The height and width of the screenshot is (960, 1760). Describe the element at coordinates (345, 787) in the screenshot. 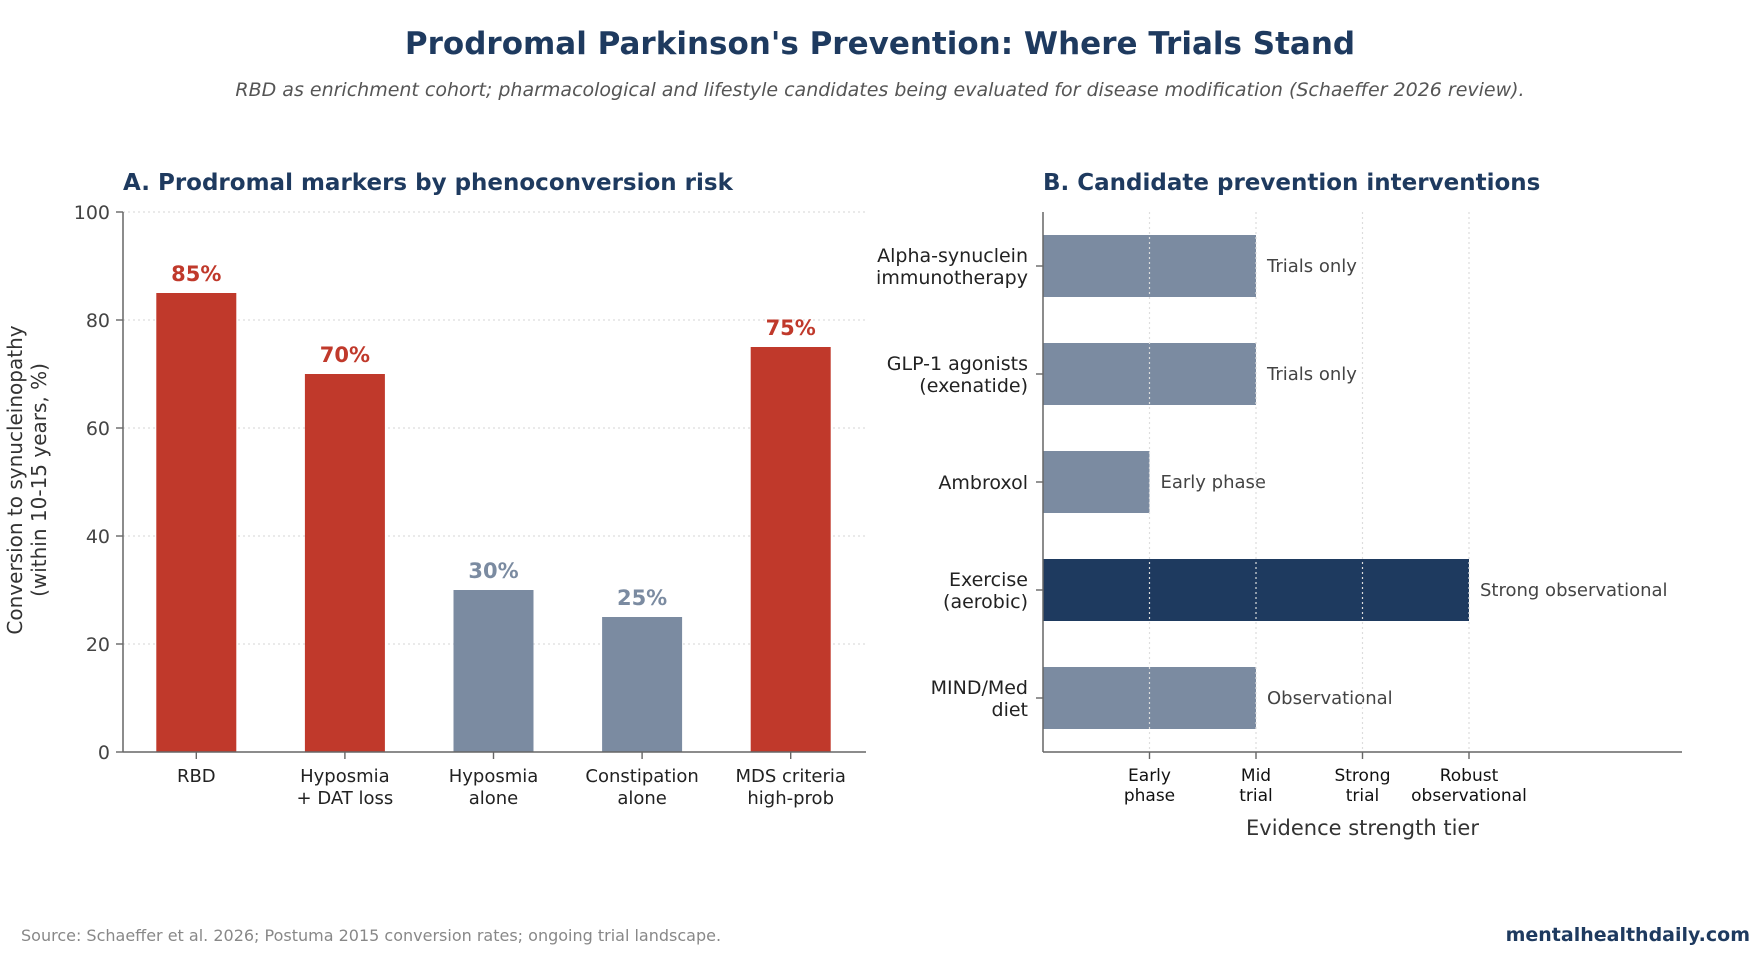

I see `x-tick-label: Hyposmia + DAT loss` at that location.